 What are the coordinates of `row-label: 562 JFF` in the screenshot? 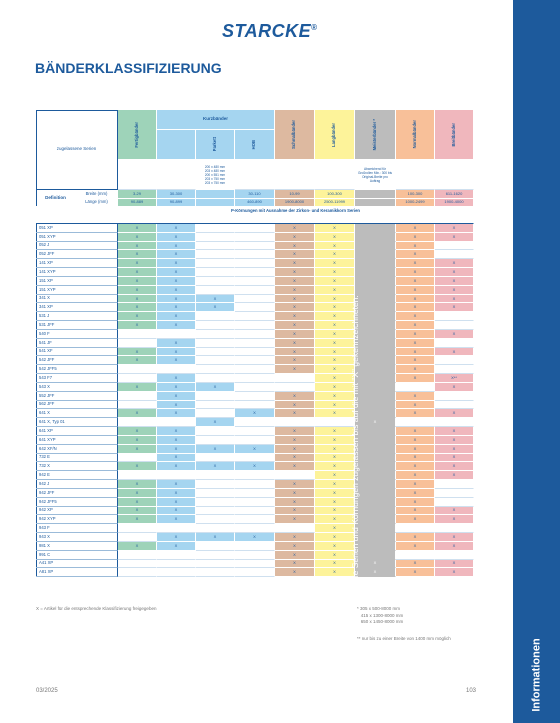 It's located at (77, 405).